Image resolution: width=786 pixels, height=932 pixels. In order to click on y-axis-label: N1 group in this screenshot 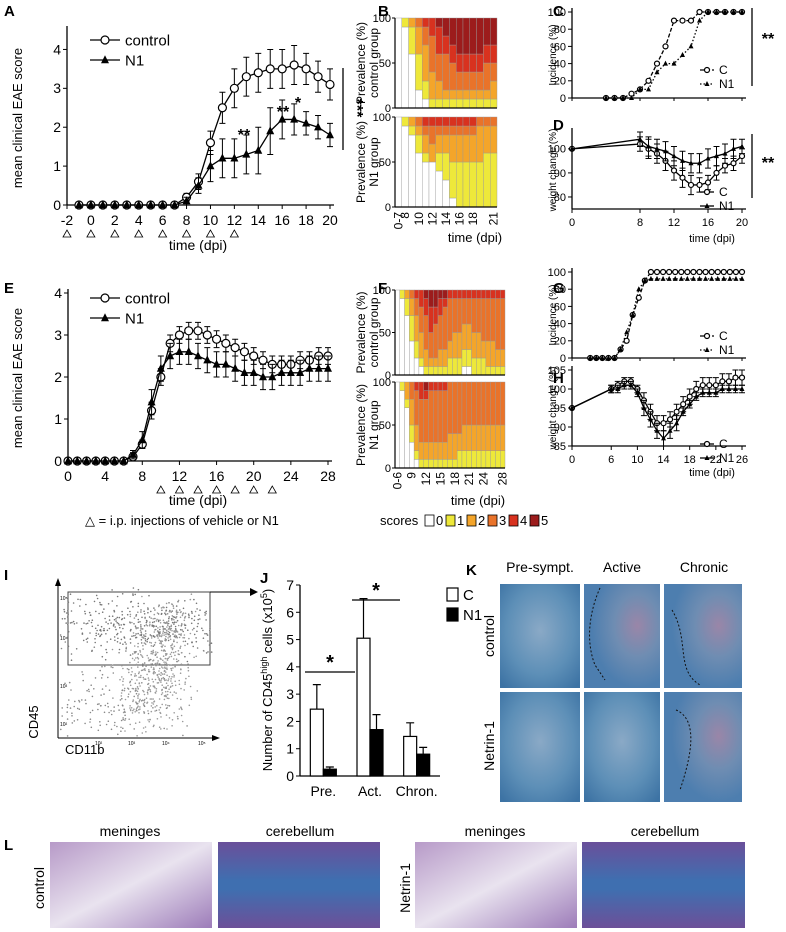, I will do `click(374, 162)`.